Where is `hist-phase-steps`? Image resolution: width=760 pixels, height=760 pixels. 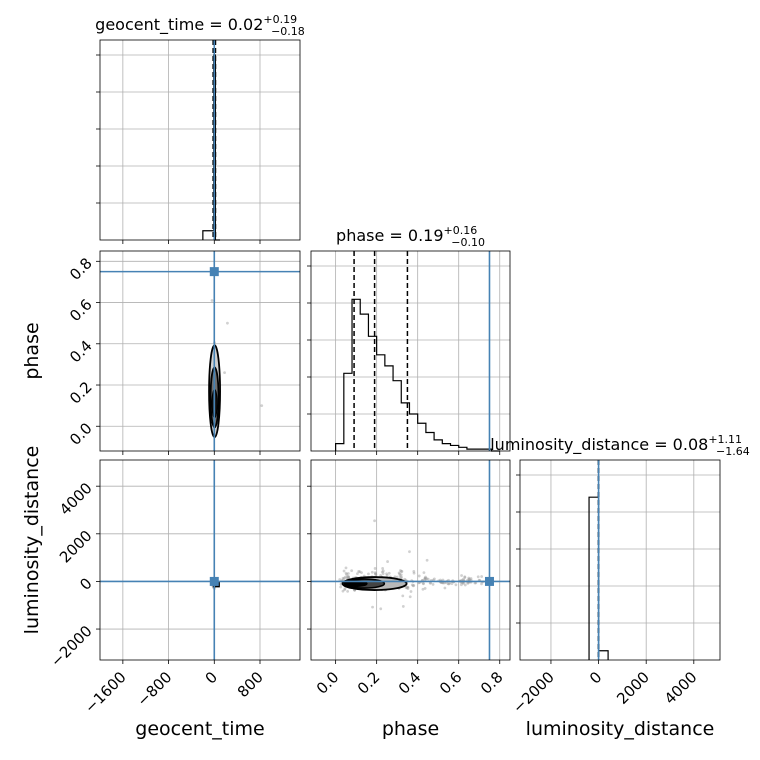 hist-phase-steps is located at coordinates (417, 375).